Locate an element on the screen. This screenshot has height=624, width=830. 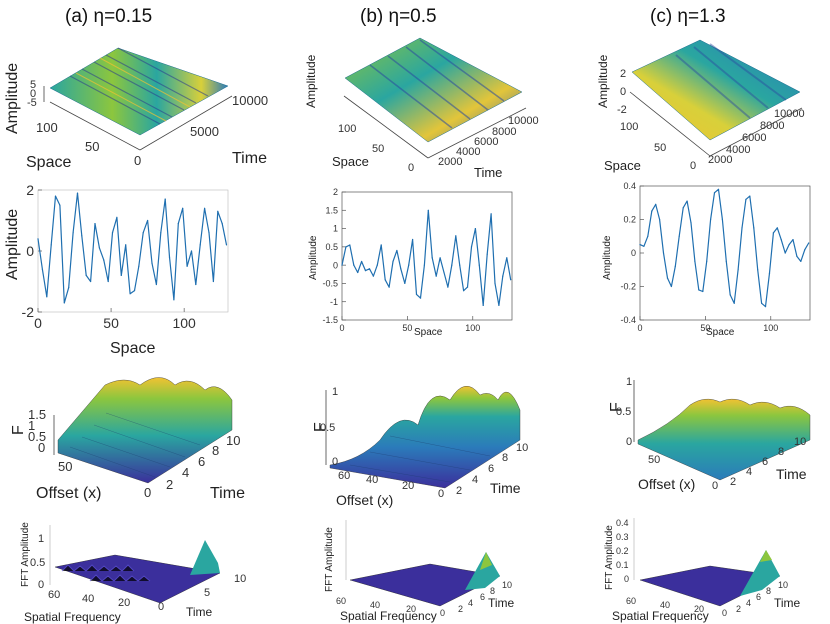
y-tick-label: 1 is located at coordinates (335, 229).